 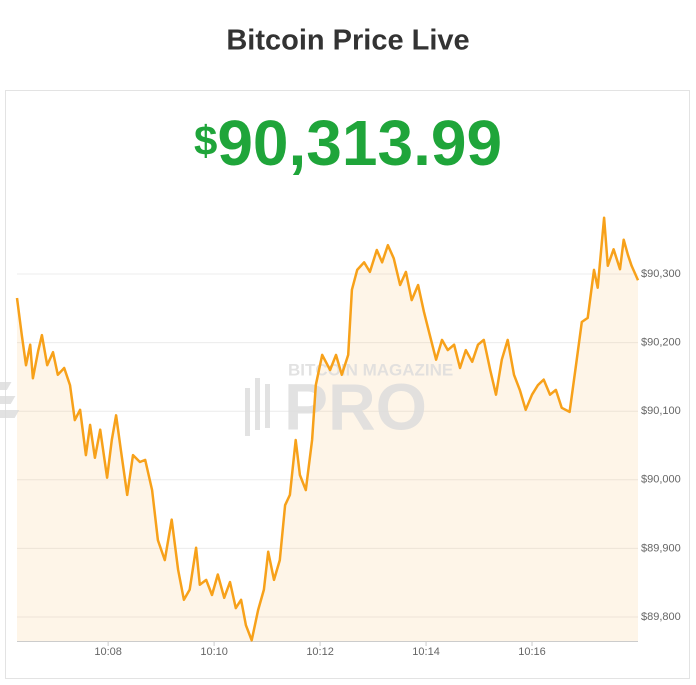 I want to click on y-tick-label: $90,000, so click(x=661, y=480).